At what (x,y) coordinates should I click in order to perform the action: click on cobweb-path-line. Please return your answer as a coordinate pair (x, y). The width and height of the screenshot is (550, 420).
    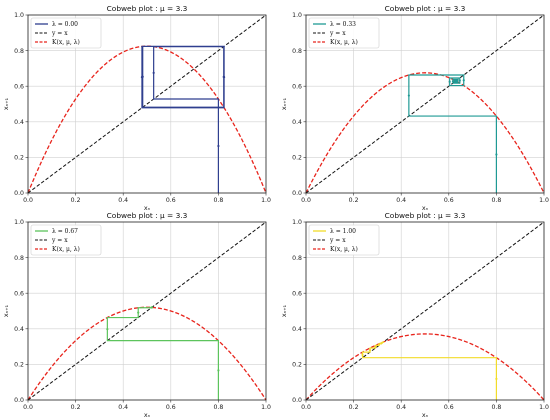
    Looking at the image, I should click on (183, 119).